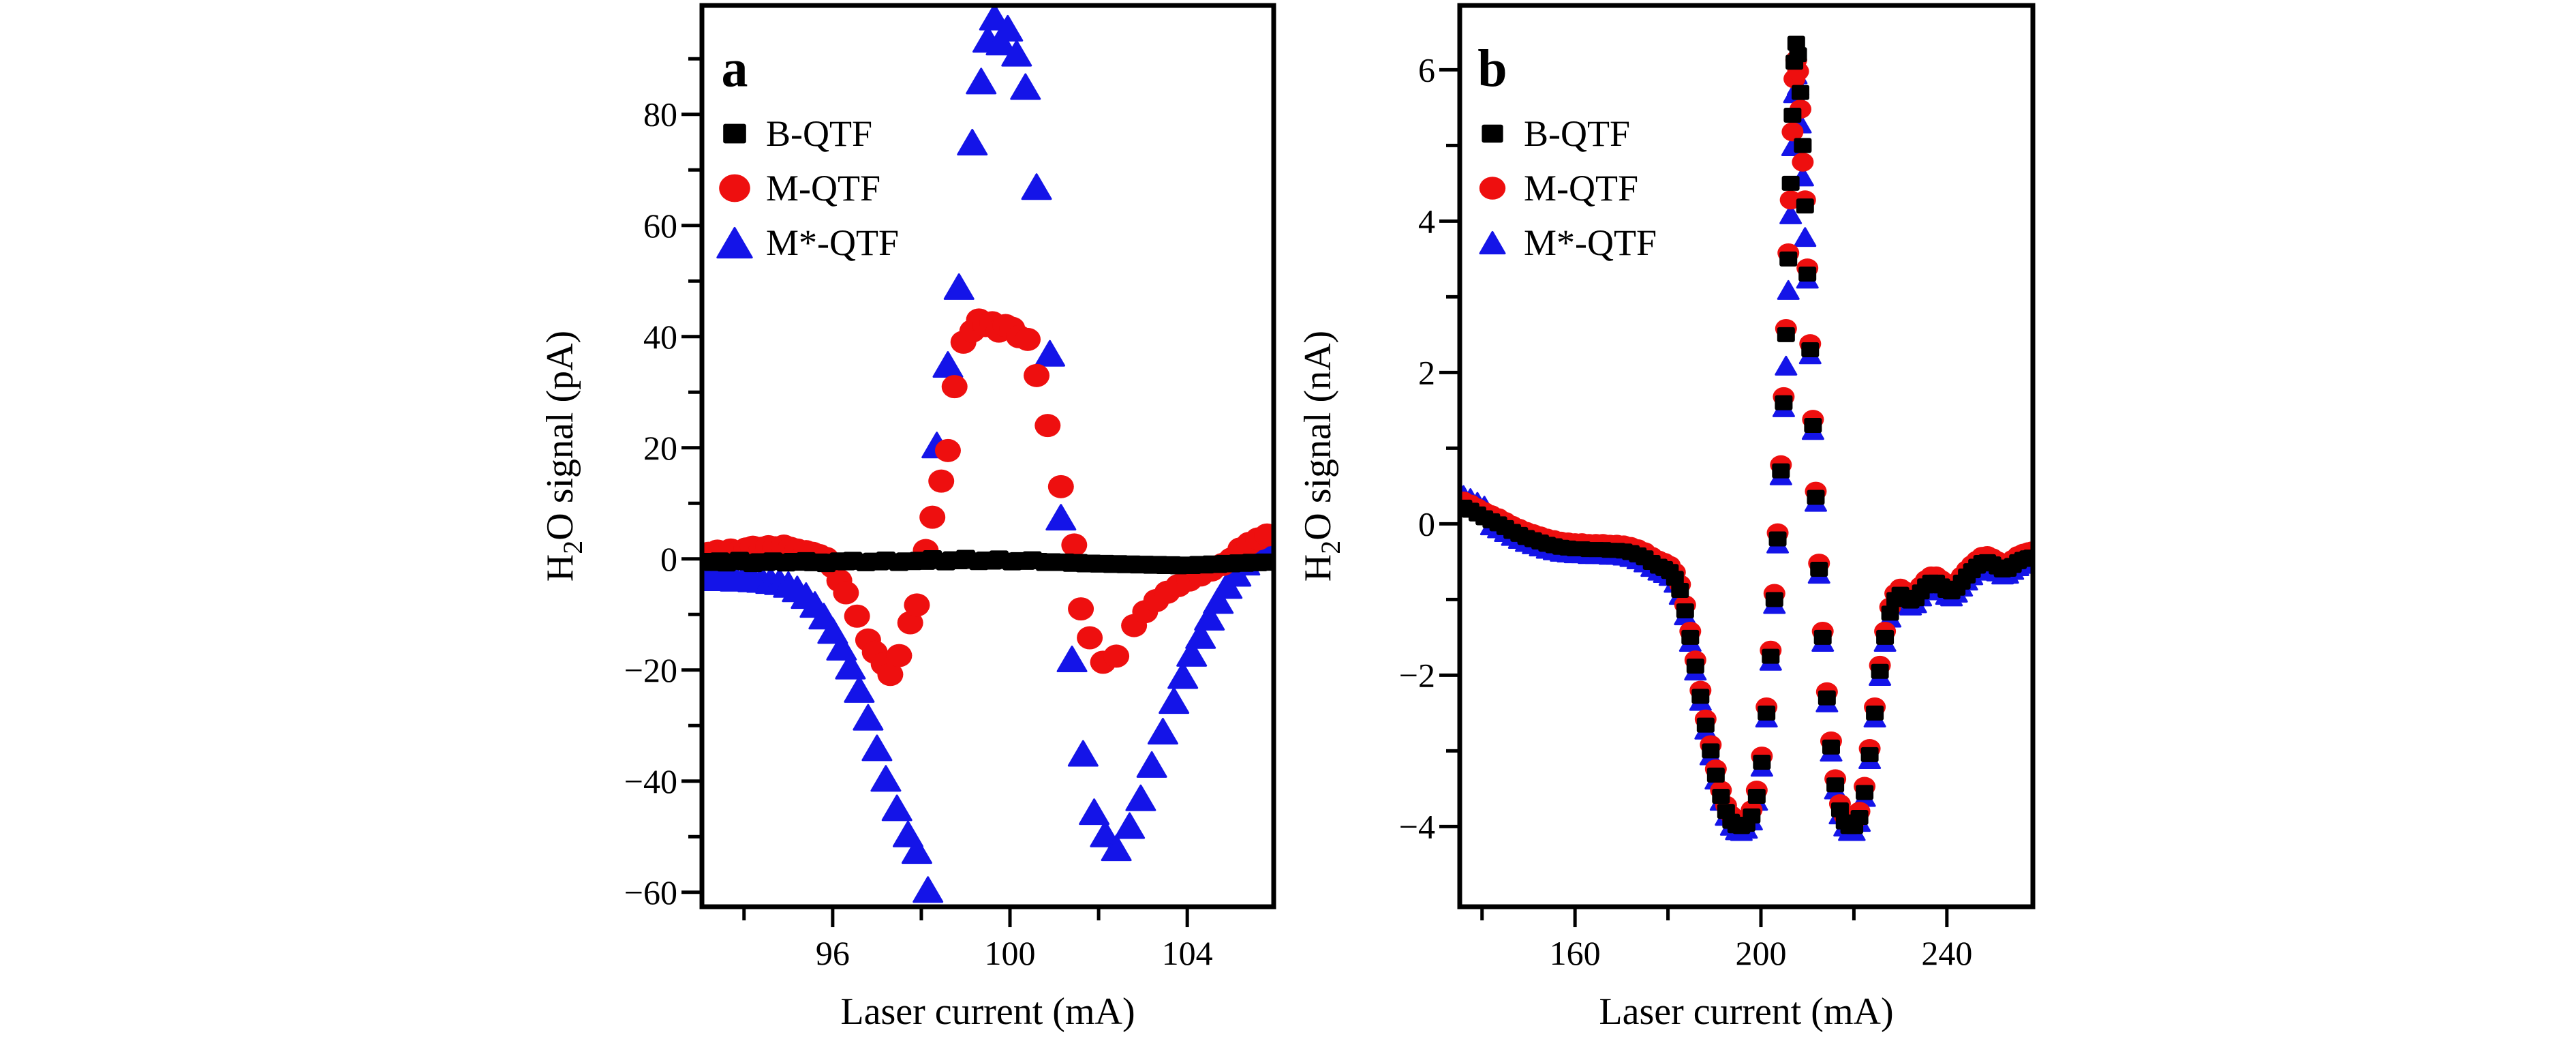 The width and height of the screenshot is (2576, 1039). What do you see at coordinates (1760, 953) in the screenshot?
I see `x-tick-label: 200` at bounding box center [1760, 953].